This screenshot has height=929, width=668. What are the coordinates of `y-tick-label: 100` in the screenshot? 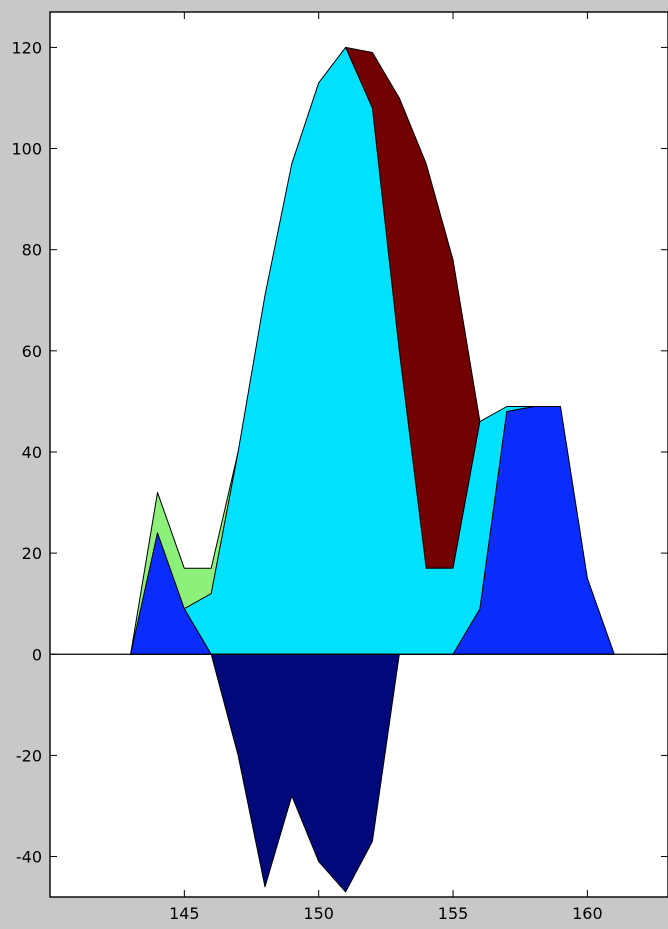 It's located at (26, 149).